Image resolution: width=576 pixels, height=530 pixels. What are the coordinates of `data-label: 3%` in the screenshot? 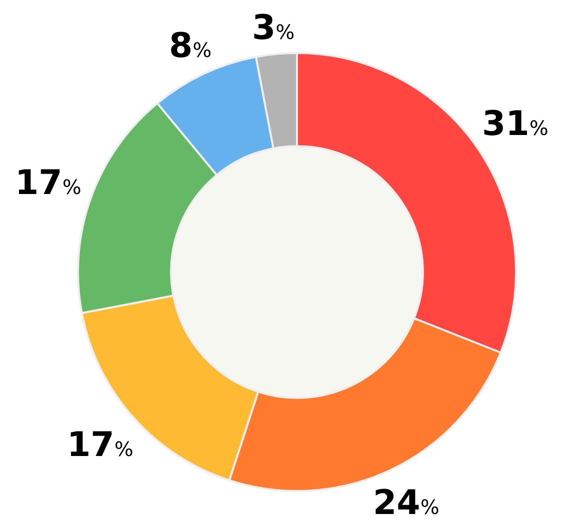 It's located at (273, 28).